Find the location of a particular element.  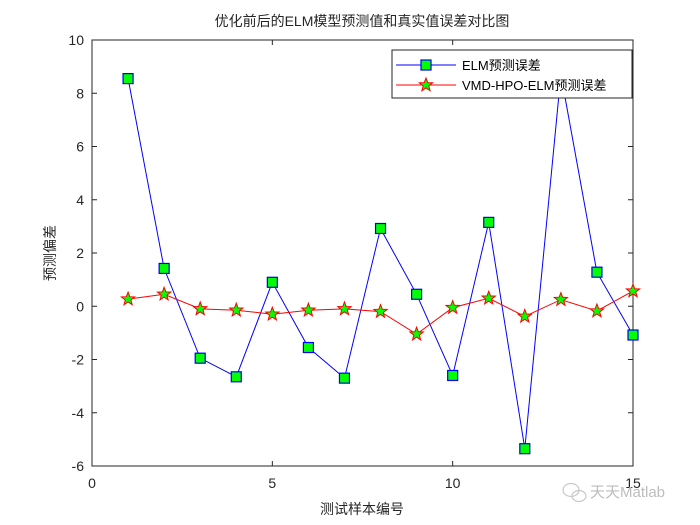

series-star is located at coordinates (381, 312).